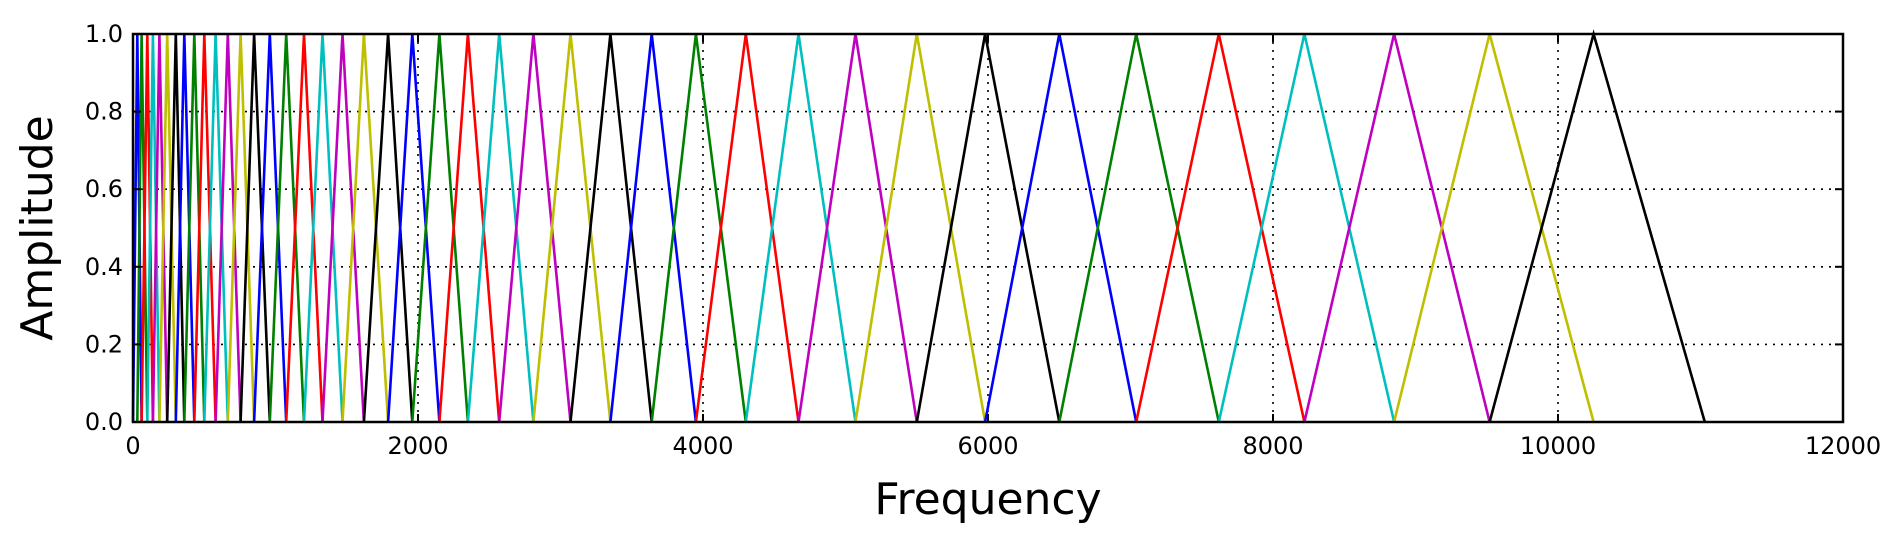  What do you see at coordinates (37, 227) in the screenshot?
I see `y-axis-label: Amplitude` at bounding box center [37, 227].